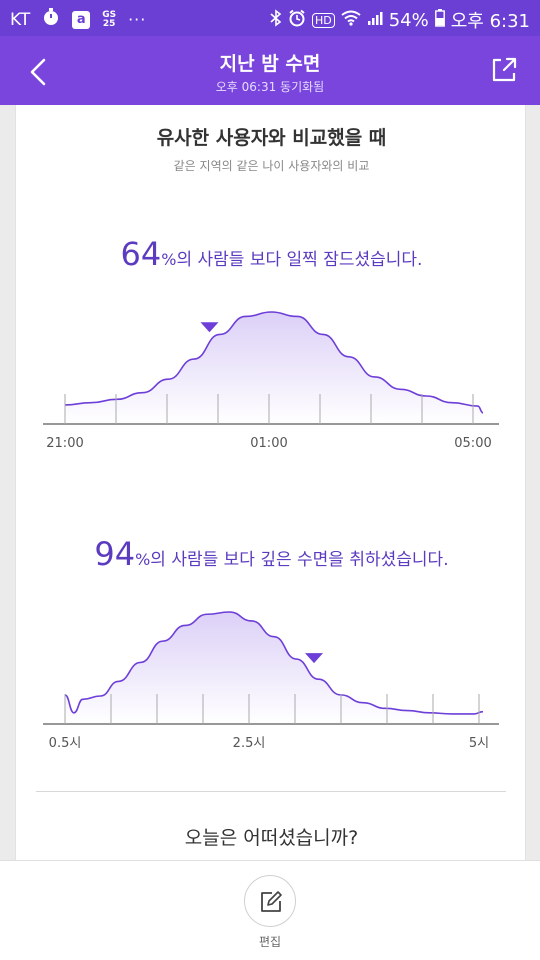 This screenshot has height=960, width=540. I want to click on depth-chart-svg: 0.5시 2.5시 5시, so click(271, 681).